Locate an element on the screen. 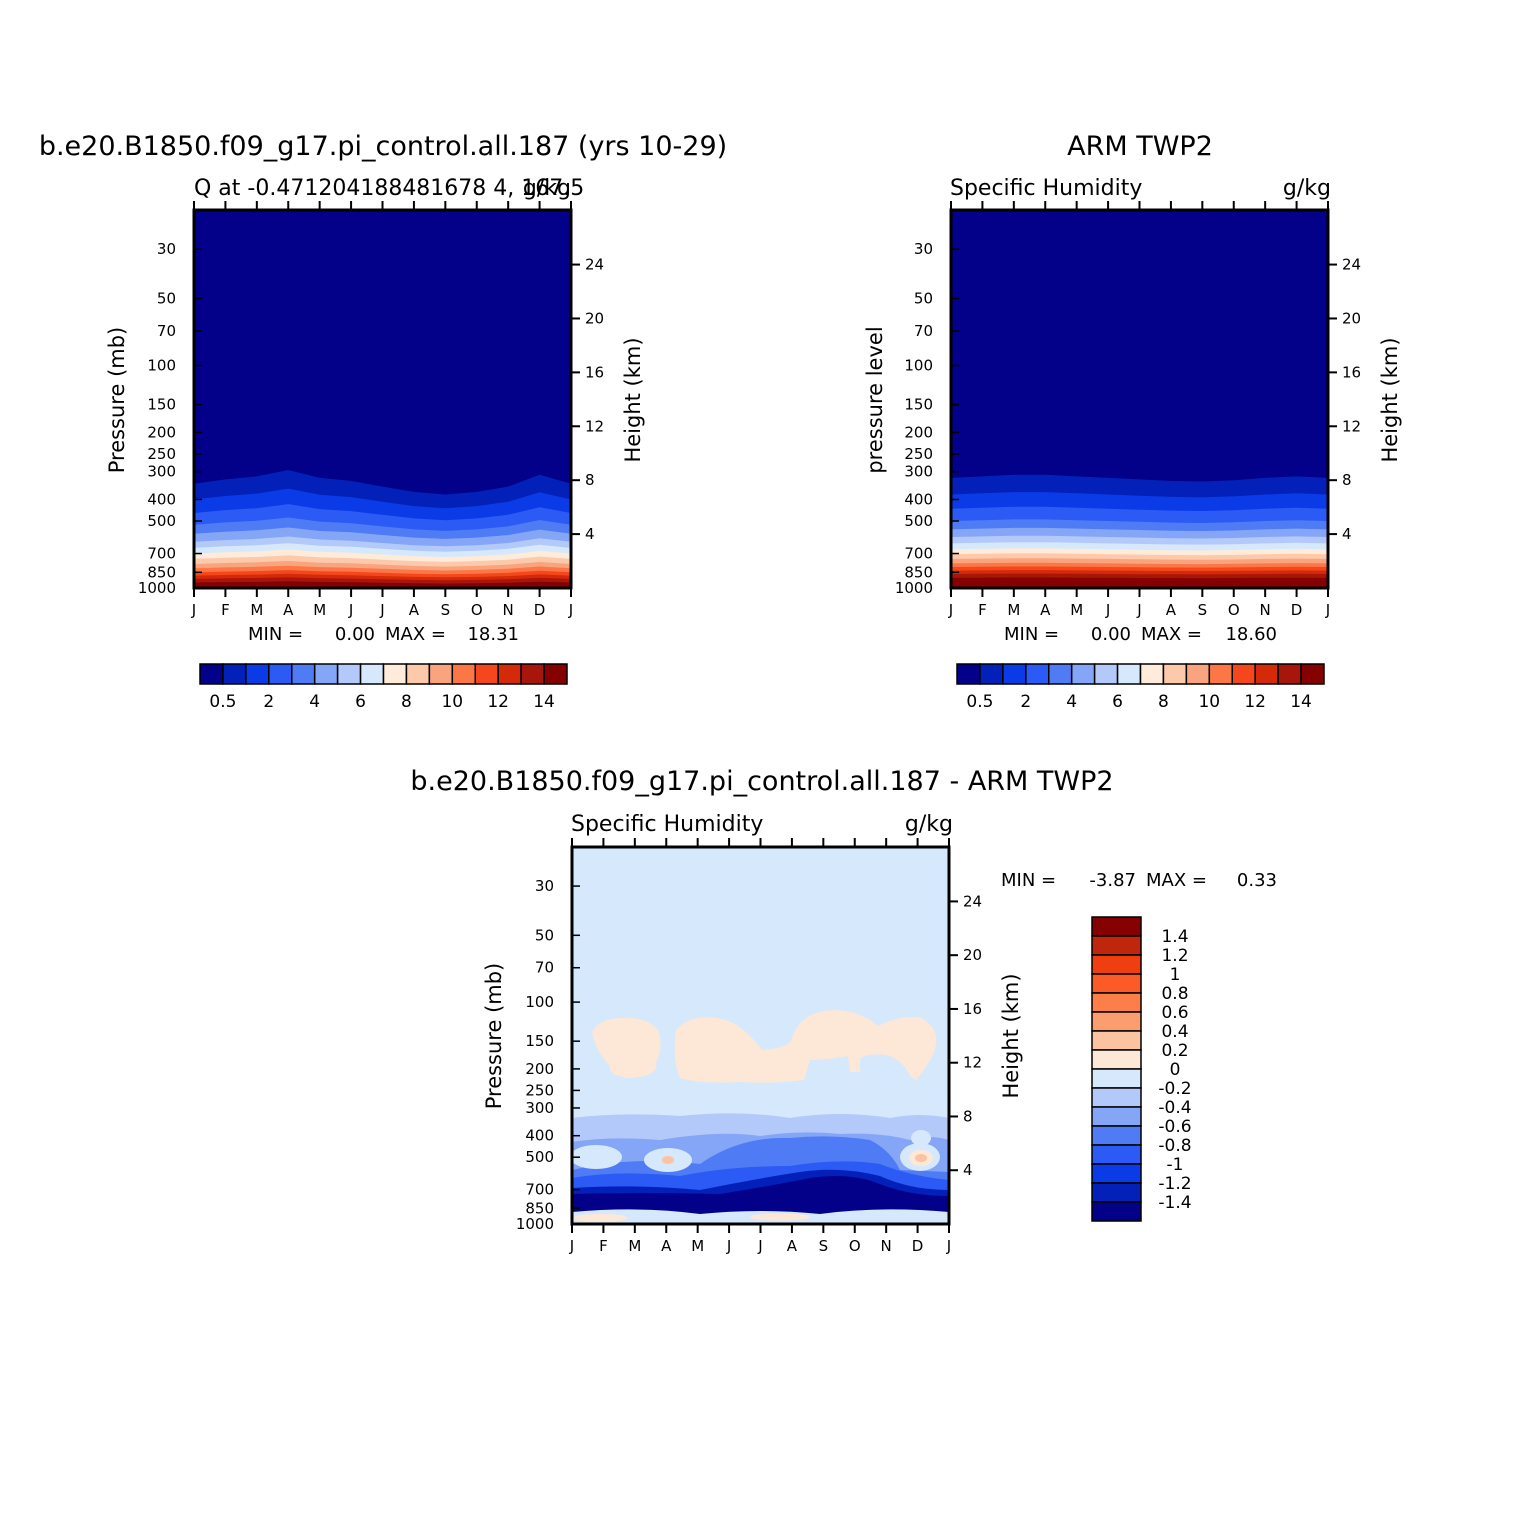 Image resolution: width=1524 pixels, height=1524 pixels. colorbar-label: -1.4 is located at coordinates (1174, 1203).